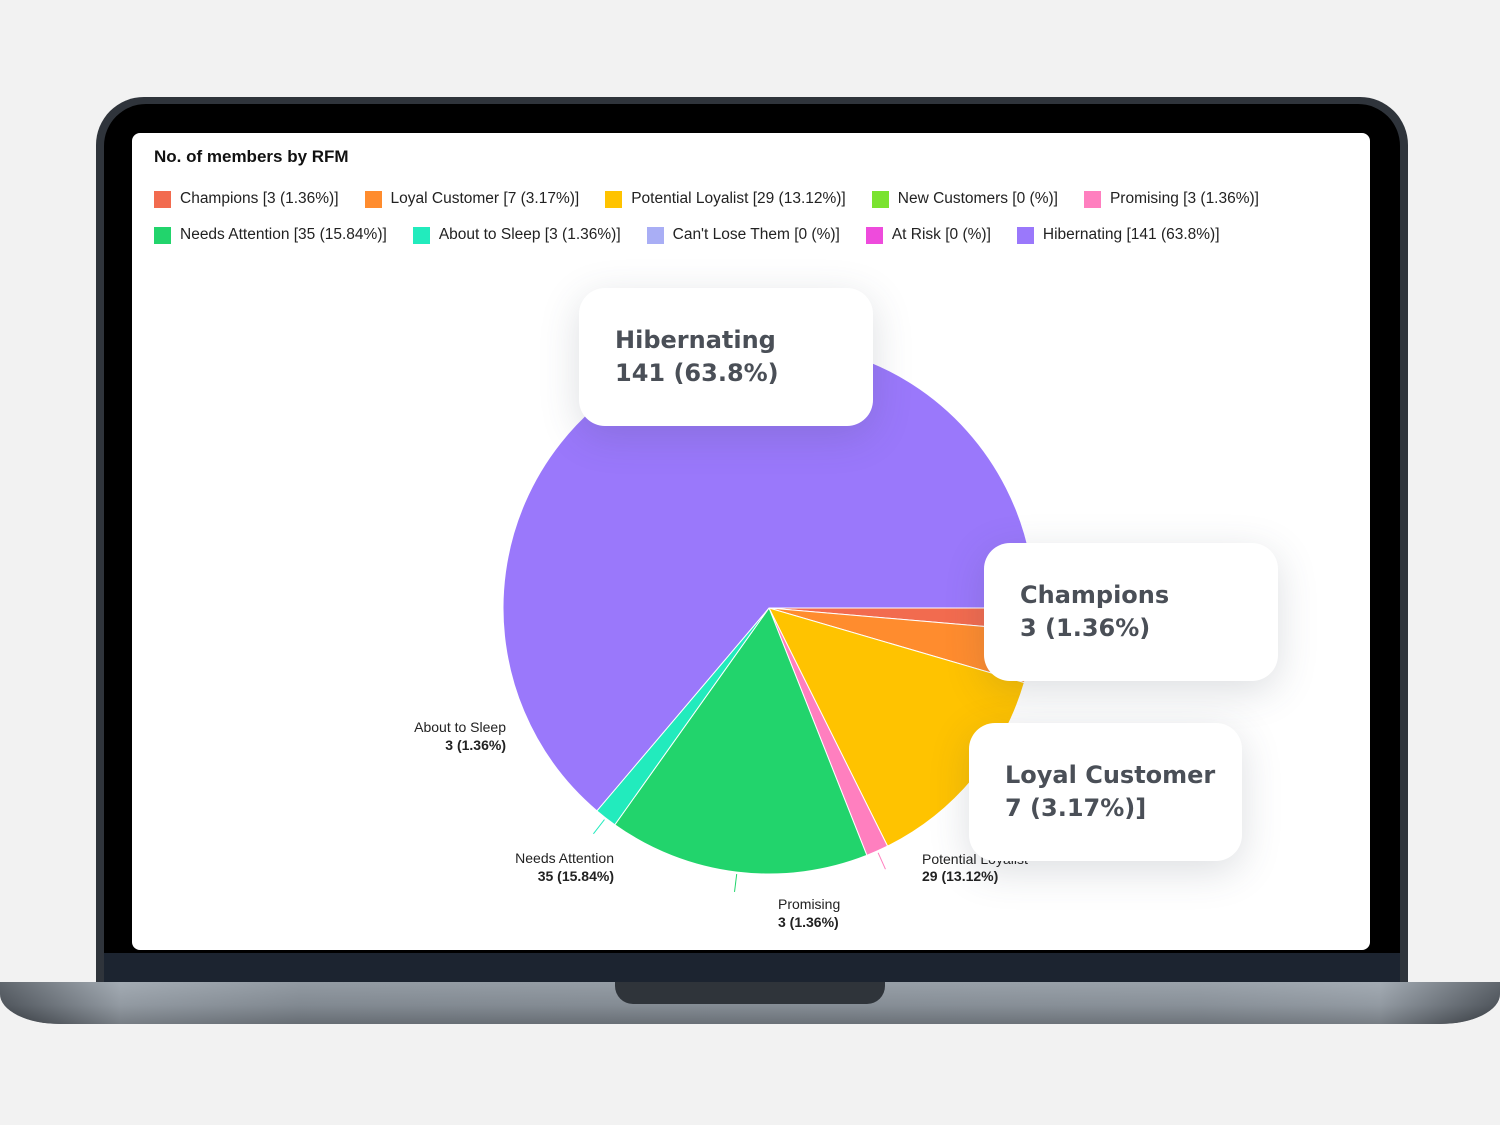 Image resolution: width=1500 pixels, height=1125 pixels. What do you see at coordinates (1110, 775) in the screenshot?
I see `callout-name: Loyal Customer` at bounding box center [1110, 775].